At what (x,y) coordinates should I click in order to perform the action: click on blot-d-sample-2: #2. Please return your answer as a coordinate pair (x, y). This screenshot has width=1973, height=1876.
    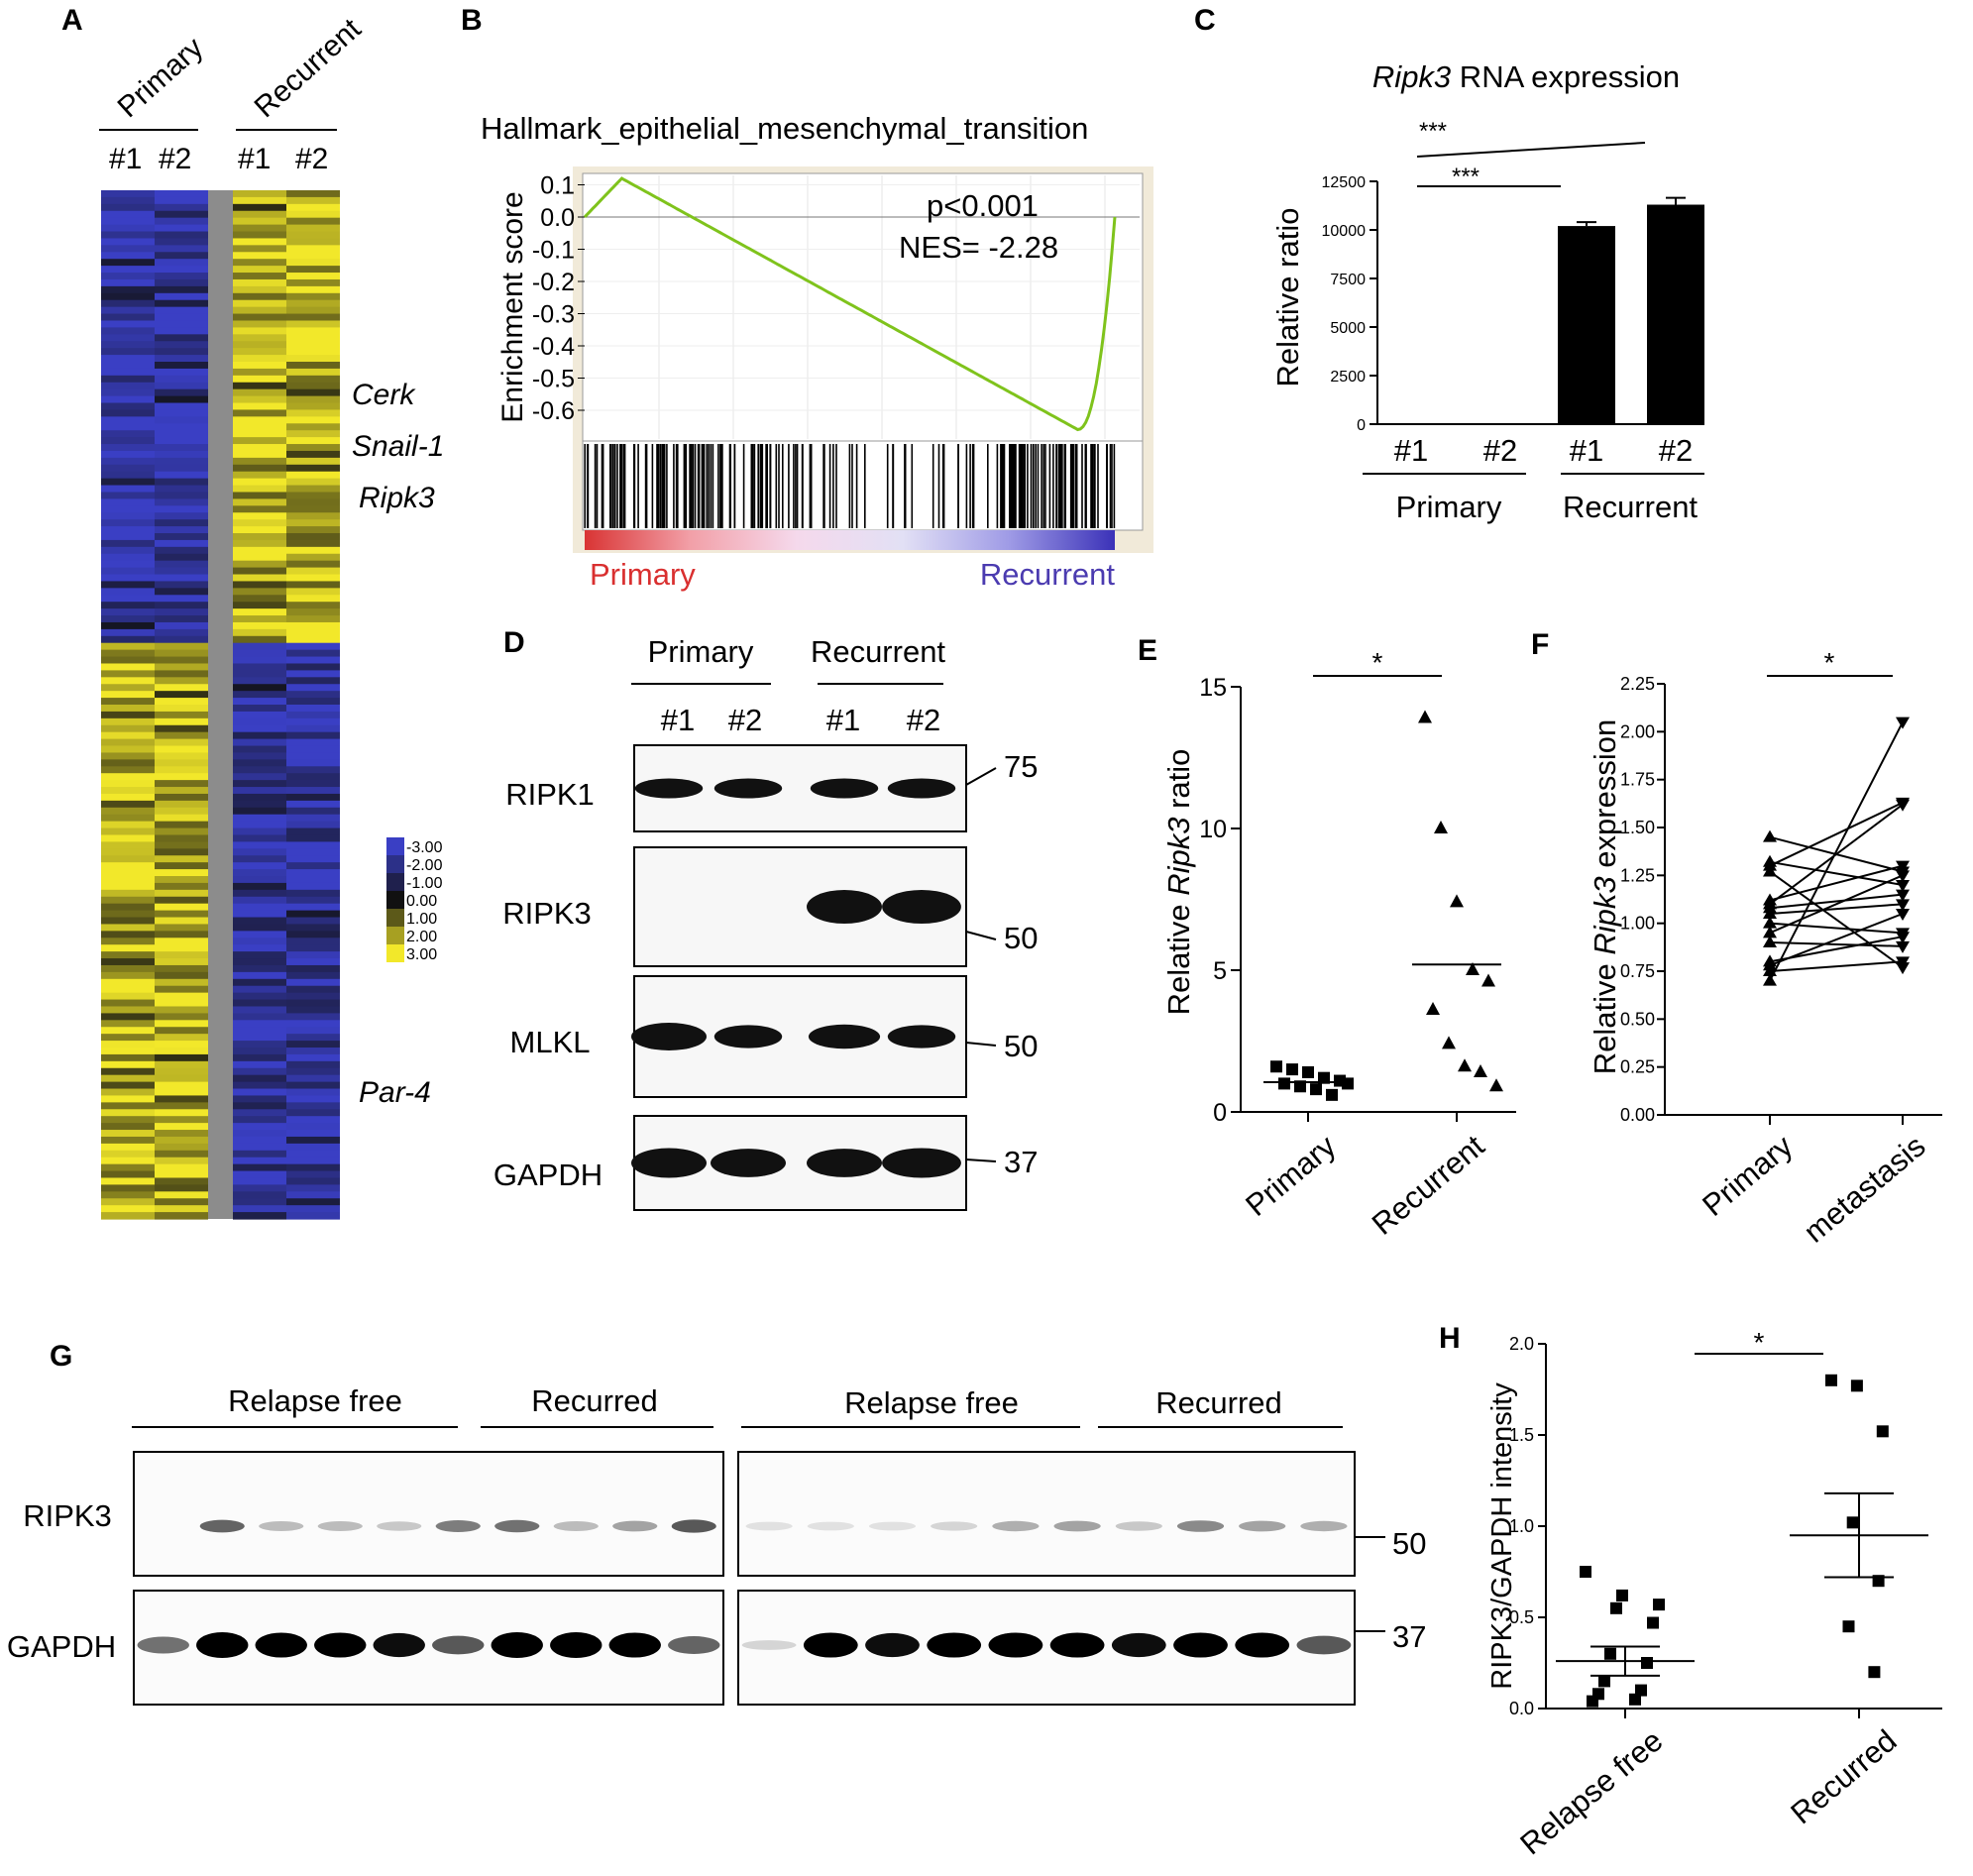
    Looking at the image, I should click on (745, 720).